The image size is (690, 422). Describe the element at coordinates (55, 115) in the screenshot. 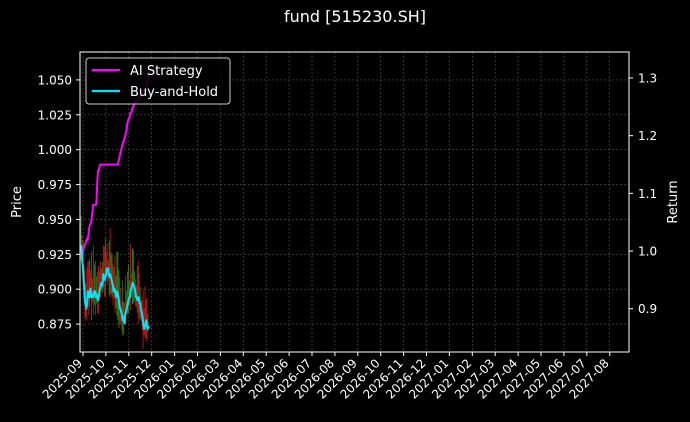

I see `left-tick-label: 1.025` at that location.